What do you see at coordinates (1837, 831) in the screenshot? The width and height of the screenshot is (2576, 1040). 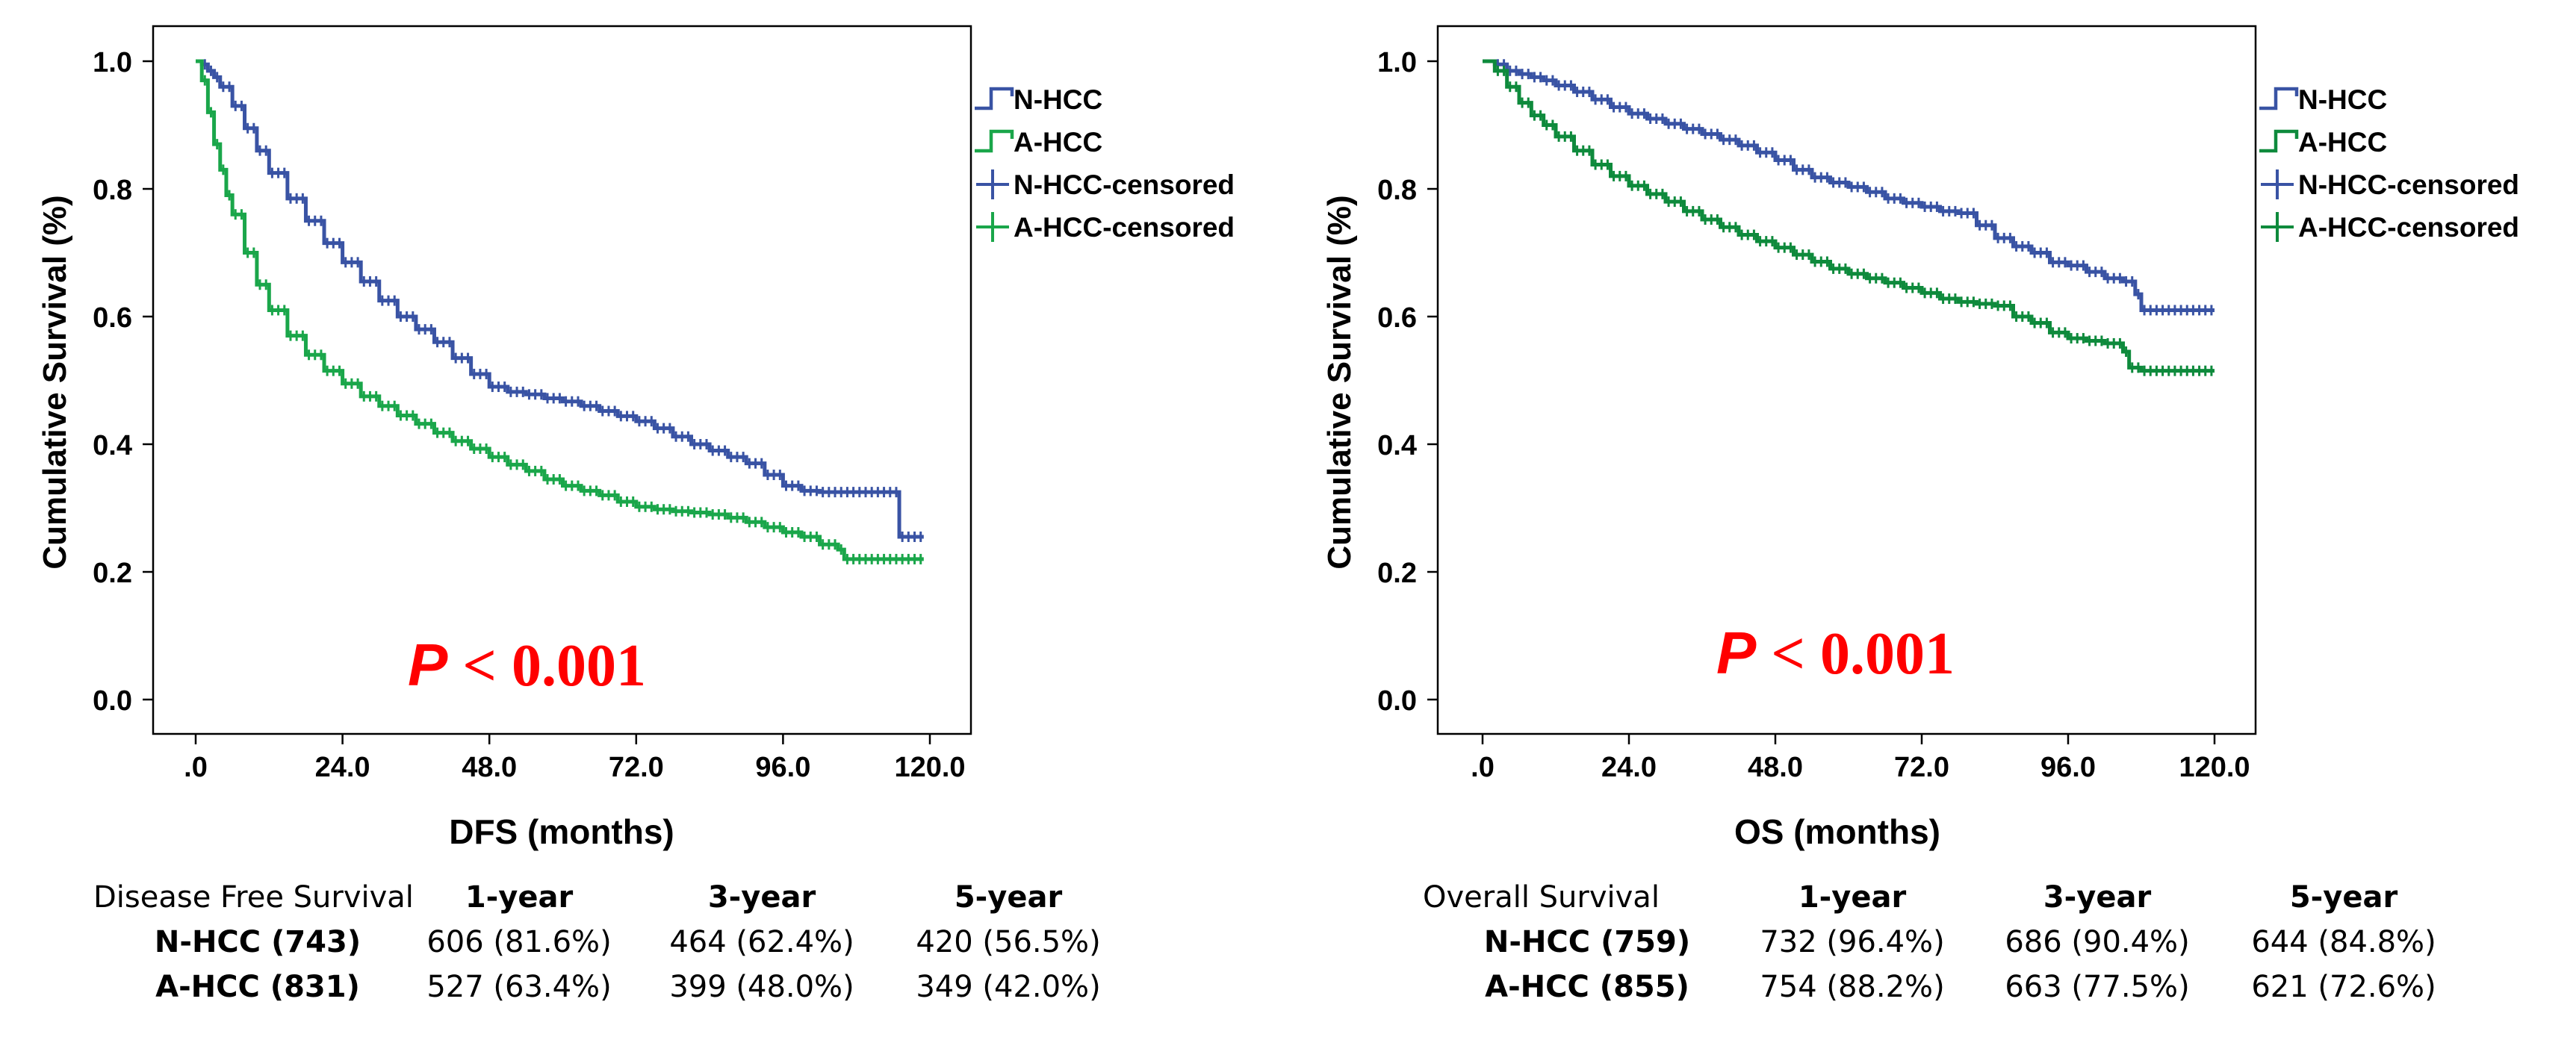 I see `x-axis-label: OS (months)` at bounding box center [1837, 831].